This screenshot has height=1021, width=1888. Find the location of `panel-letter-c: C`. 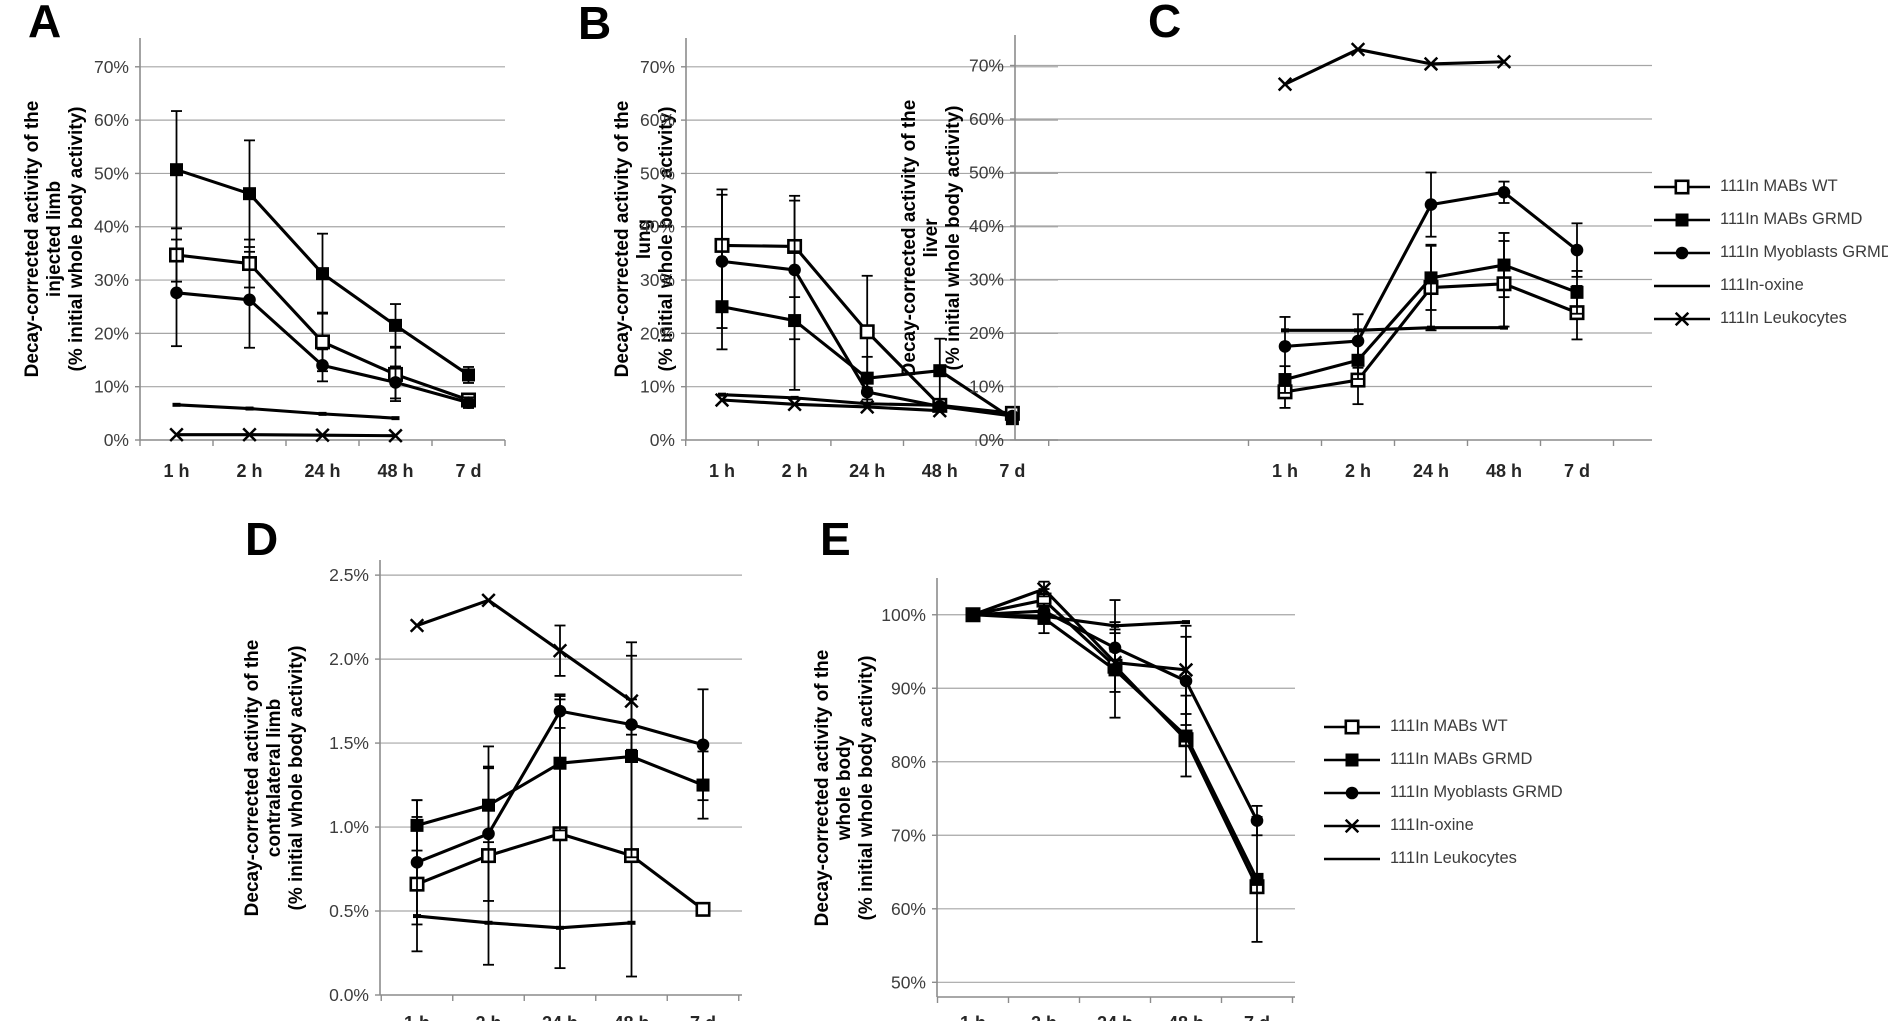

panel-letter-c: C is located at coordinates (1165, 23).